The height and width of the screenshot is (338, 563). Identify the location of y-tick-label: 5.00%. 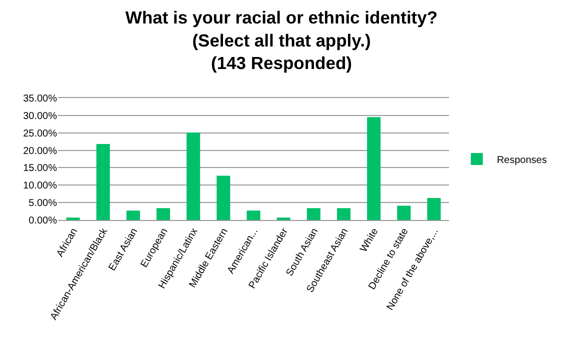
(43, 204).